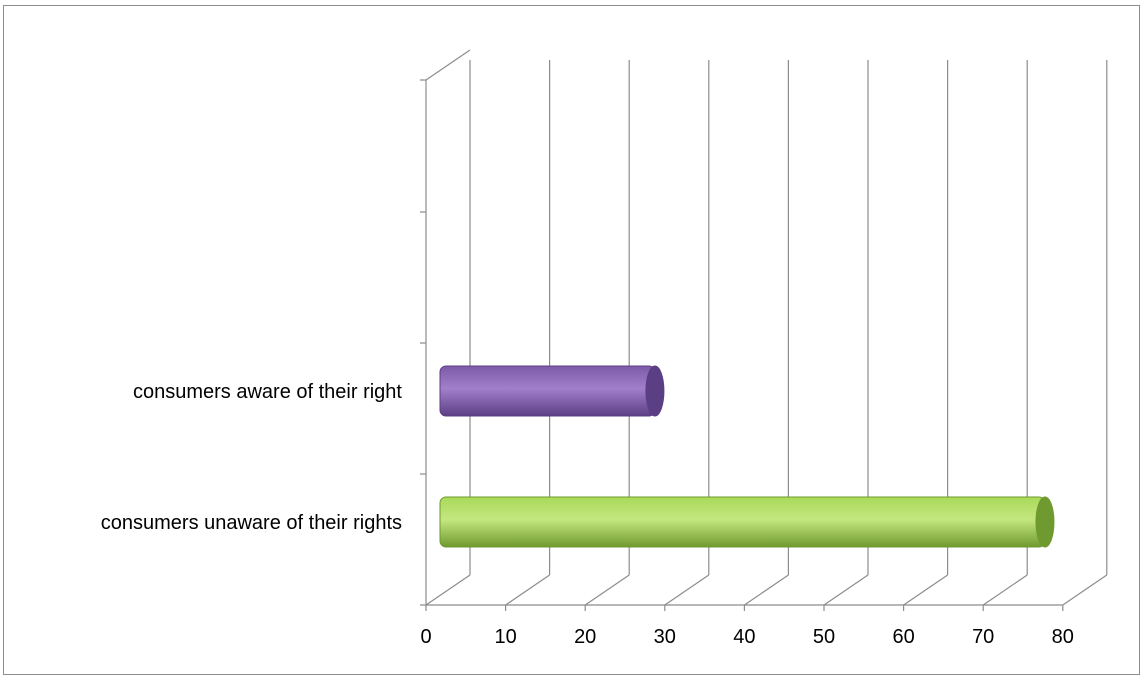 Image resolution: width=1145 pixels, height=679 pixels. Describe the element at coordinates (425, 637) in the screenshot. I see `x-tick-label: 0` at that location.